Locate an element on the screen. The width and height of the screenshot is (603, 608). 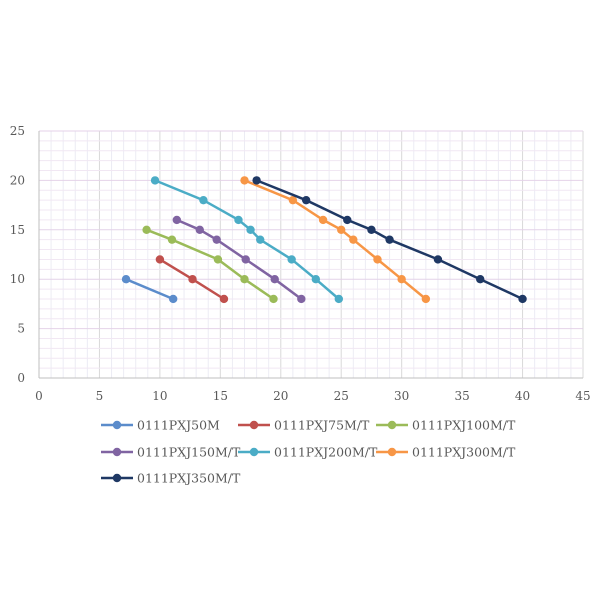
y-tick-label: 5 is located at coordinates (21, 329).